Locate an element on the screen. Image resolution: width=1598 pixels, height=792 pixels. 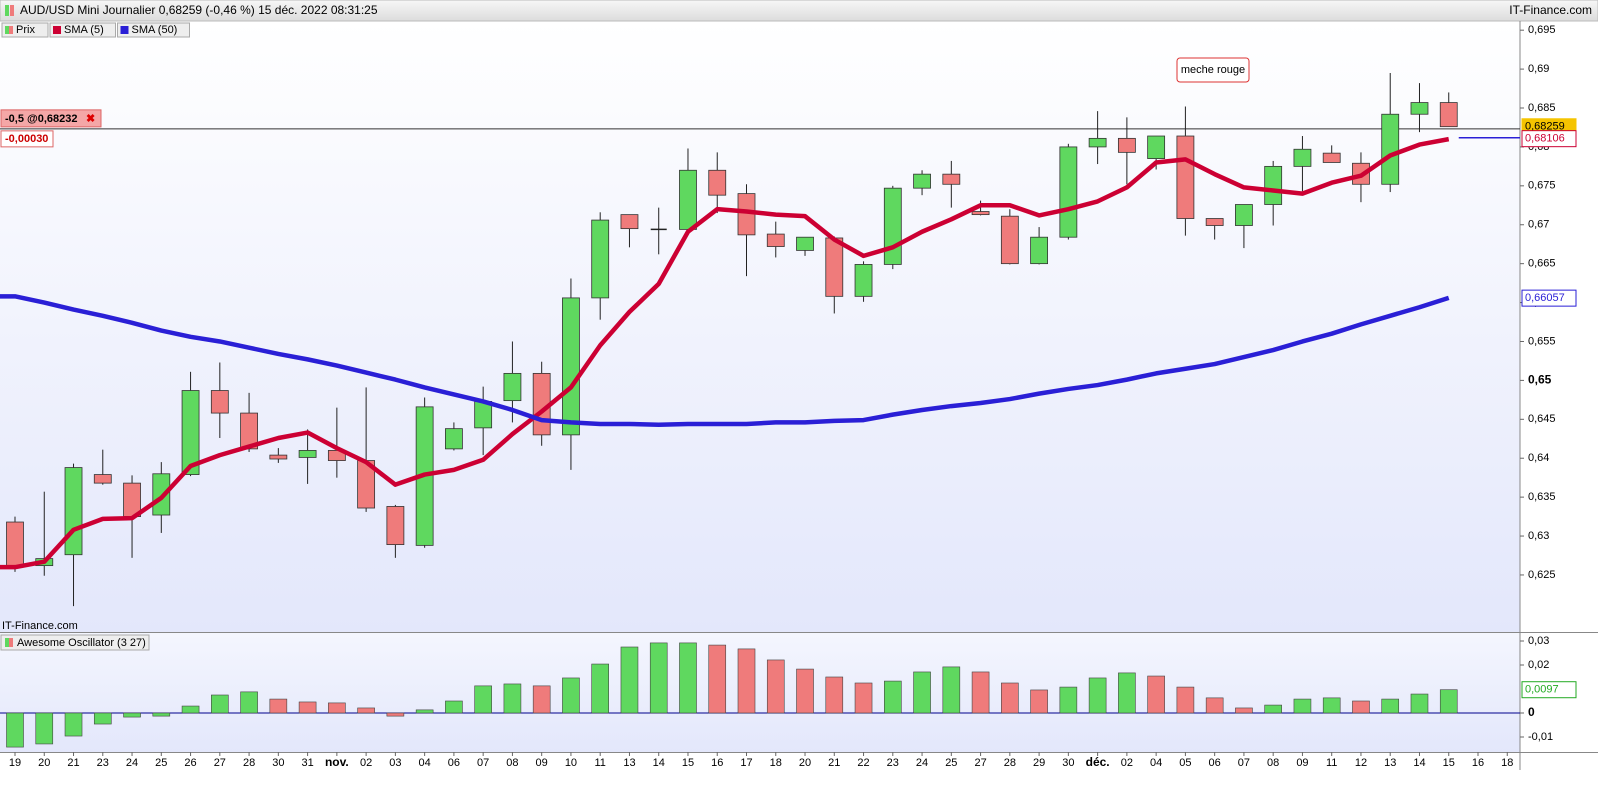
x-tick-label: 25 is located at coordinates (951, 763).